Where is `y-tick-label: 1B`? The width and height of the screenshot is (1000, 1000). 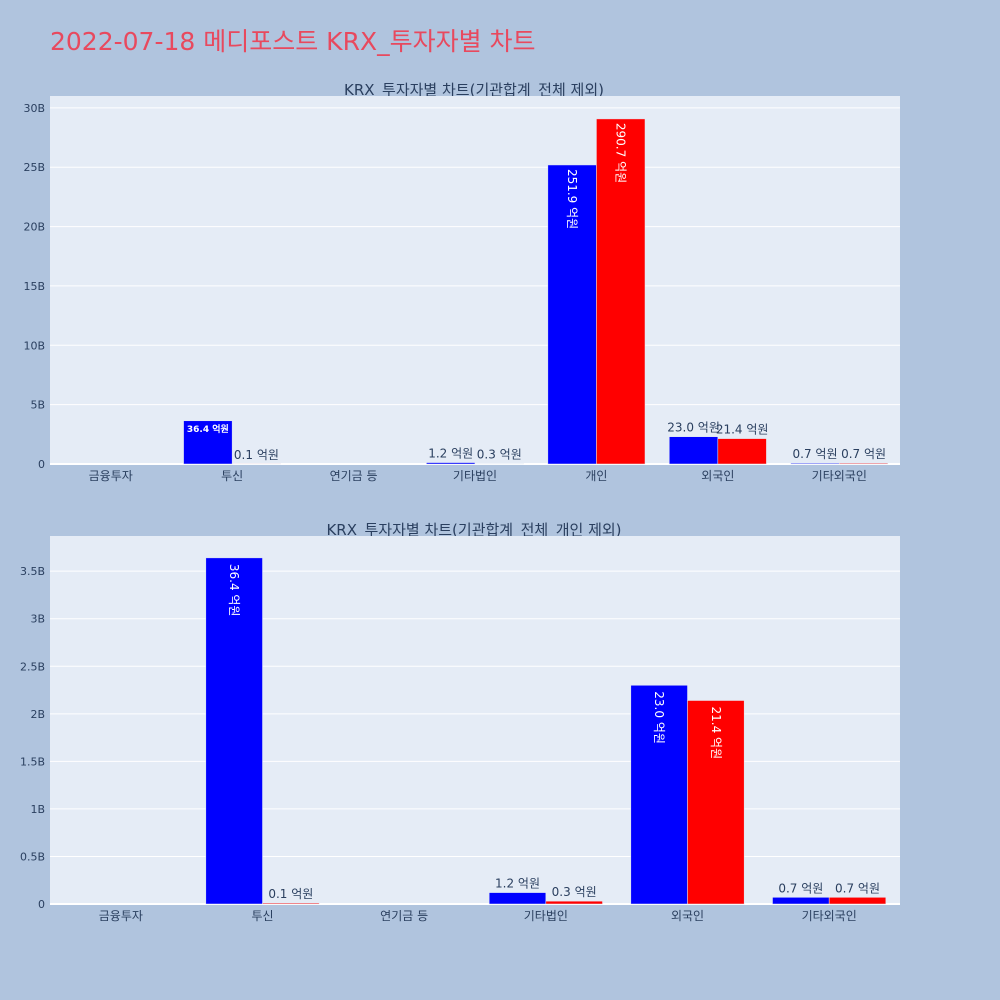
y-tick-label: 1B is located at coordinates (37, 809).